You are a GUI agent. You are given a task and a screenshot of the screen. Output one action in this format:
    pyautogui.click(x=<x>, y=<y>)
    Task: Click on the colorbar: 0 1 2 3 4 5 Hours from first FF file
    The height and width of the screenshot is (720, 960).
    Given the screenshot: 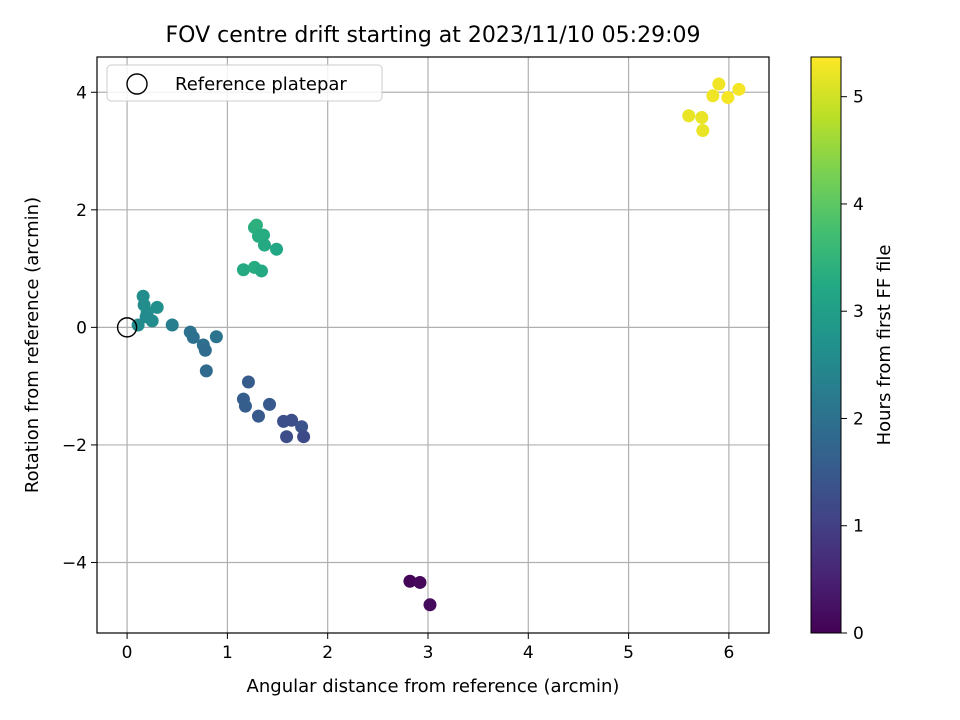 What is the action you would take?
    pyautogui.click(x=852, y=350)
    